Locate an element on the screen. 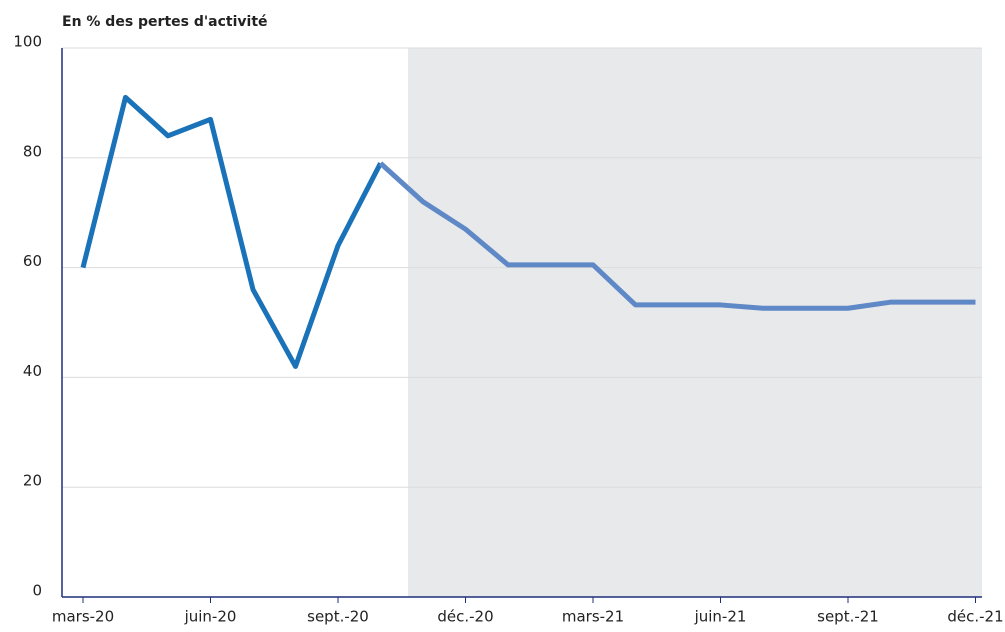 The width and height of the screenshot is (1005, 632). y-tick-label: 60 is located at coordinates (32, 261).